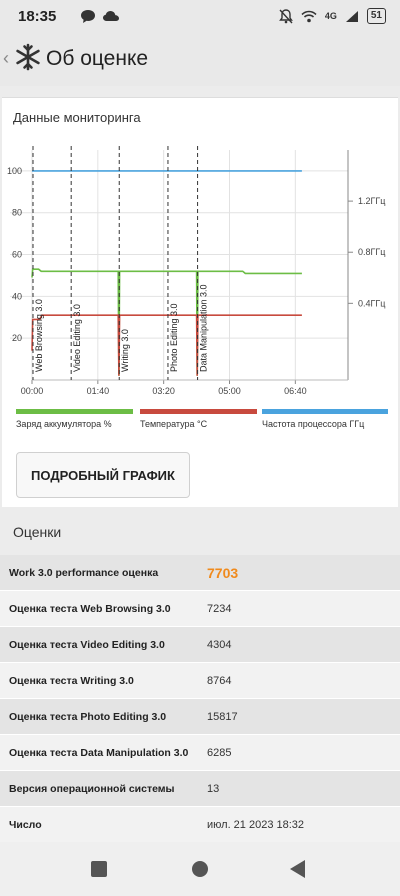 Image resolution: width=400 pixels, height=896 pixels. I want to click on home-circle-icon, so click(200, 869).